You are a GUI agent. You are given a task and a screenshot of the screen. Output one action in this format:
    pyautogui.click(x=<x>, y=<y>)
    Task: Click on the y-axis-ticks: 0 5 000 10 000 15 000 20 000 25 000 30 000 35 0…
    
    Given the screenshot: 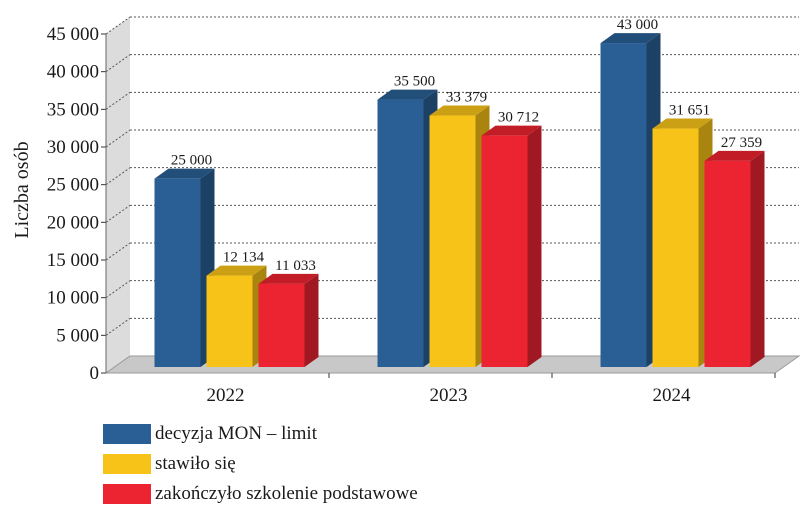 What is the action you would take?
    pyautogui.click(x=77, y=204)
    